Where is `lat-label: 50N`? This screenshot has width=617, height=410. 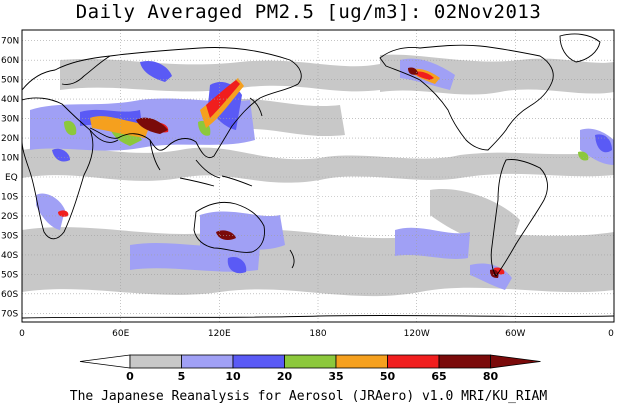 lat-label: 50N is located at coordinates (10, 81).